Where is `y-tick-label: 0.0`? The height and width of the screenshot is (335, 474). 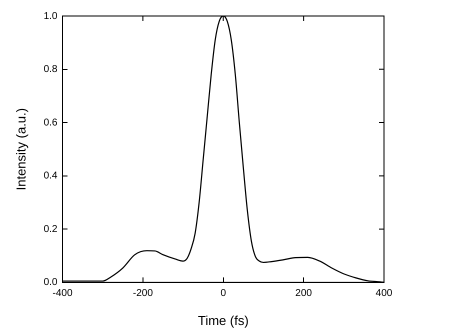 y-tick-label: 0.0 is located at coordinates (51, 282).